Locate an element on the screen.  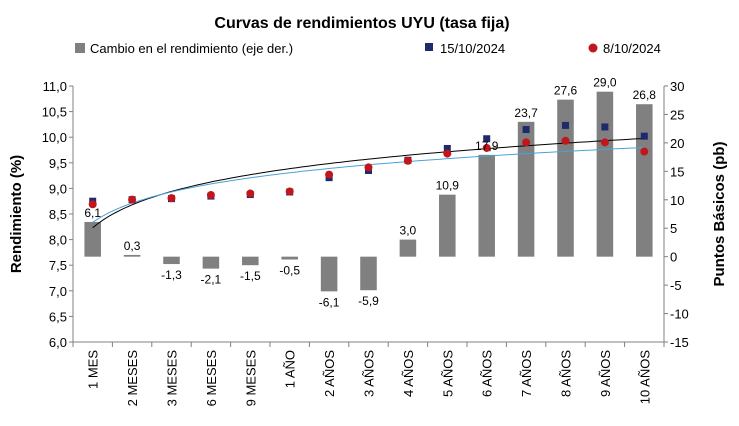
y-axis-title: Rendimiento (%) is located at coordinates (16, 214).